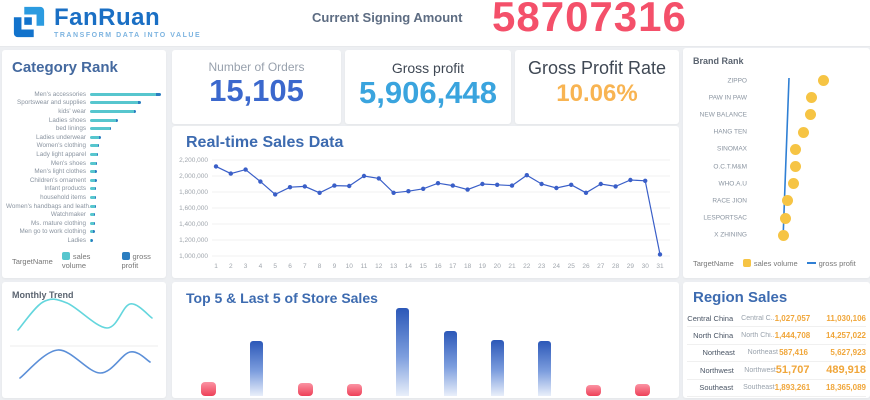  I want to click on region-amount-value: 5,627,923, so click(848, 353).